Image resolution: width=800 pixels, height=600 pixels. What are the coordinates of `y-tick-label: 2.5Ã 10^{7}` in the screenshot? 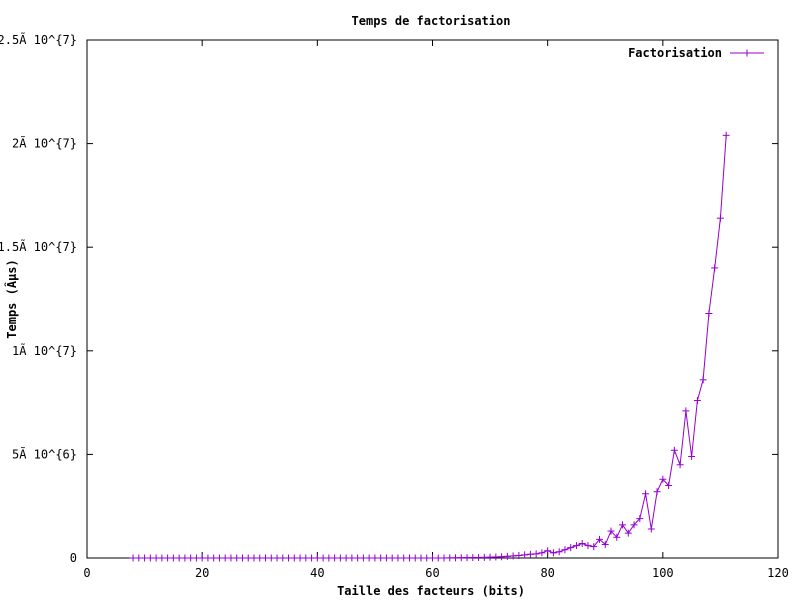 It's located at (38, 39).